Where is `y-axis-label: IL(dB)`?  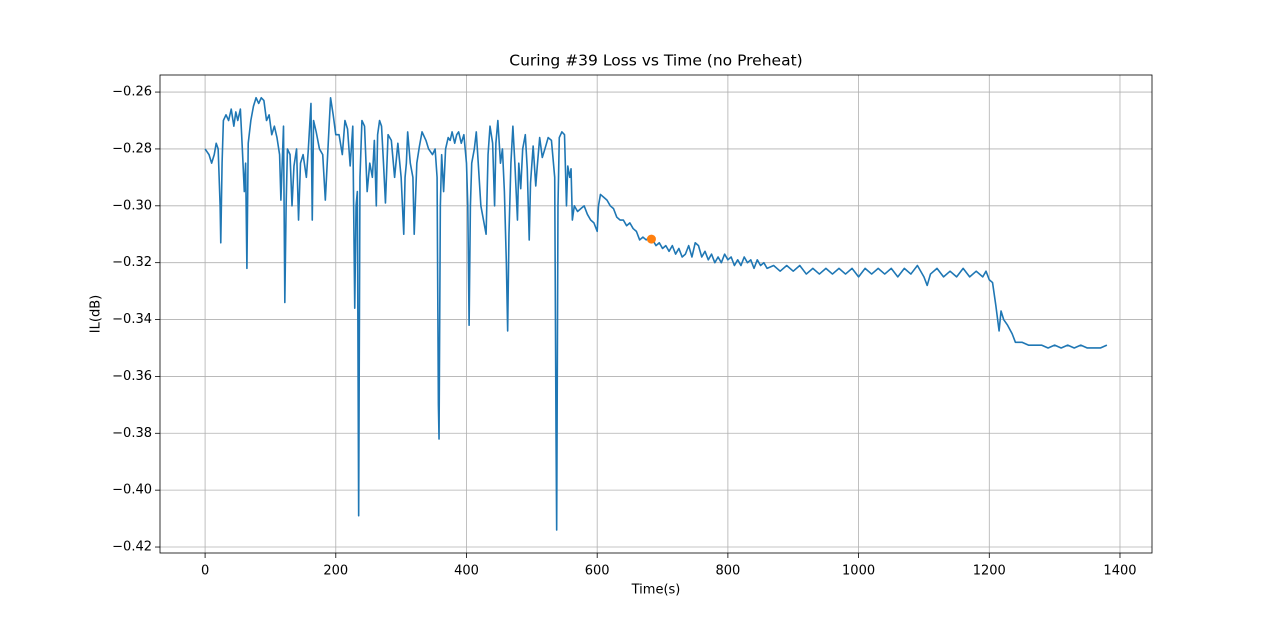 y-axis-label: IL(dB) is located at coordinates (96, 314).